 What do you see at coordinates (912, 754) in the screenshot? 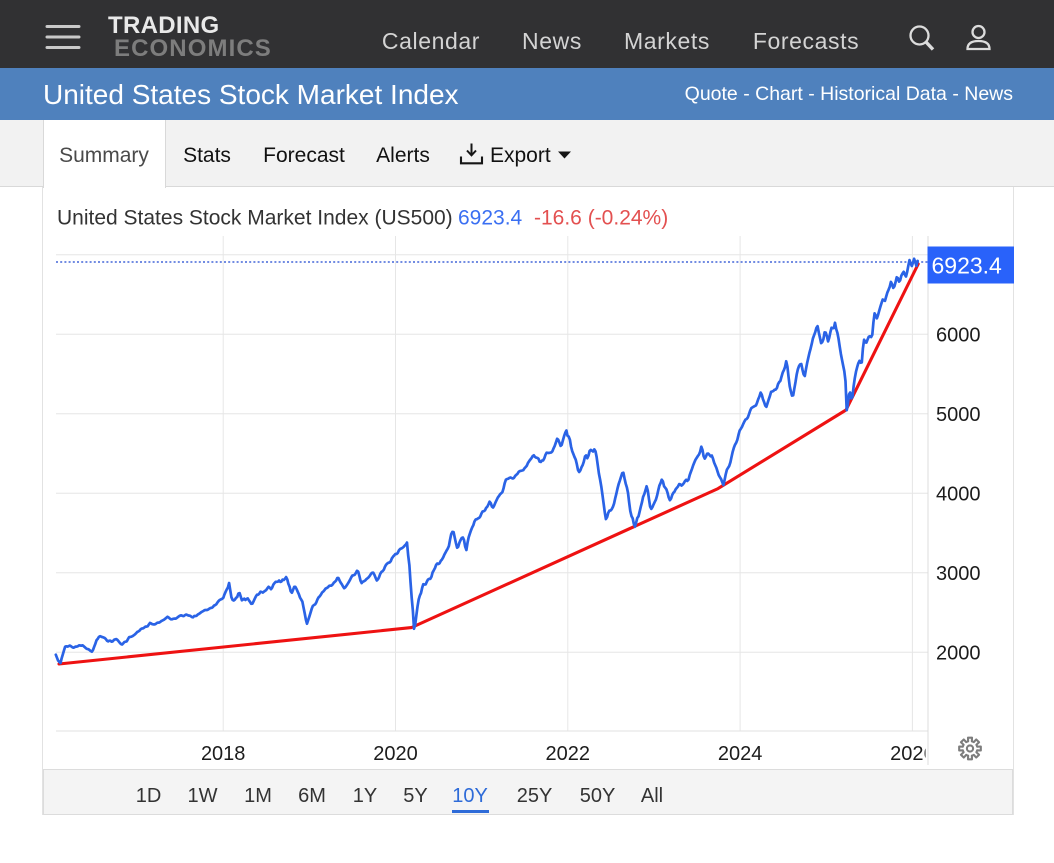
I see `svg-text: 2026` at bounding box center [912, 754].